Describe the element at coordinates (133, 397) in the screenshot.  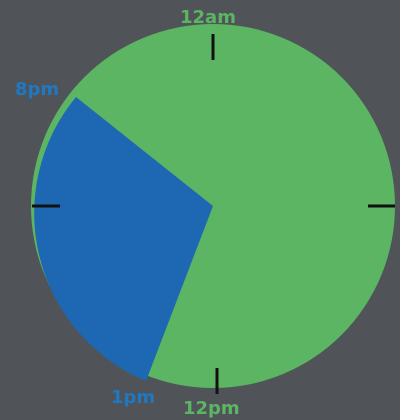
I see `label-1pm: 1pm` at that location.